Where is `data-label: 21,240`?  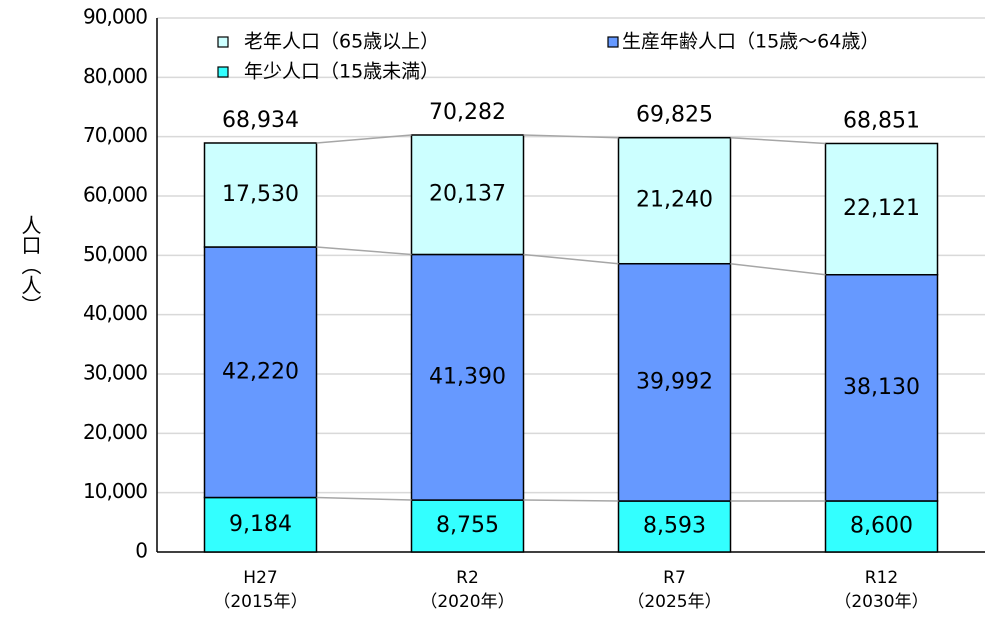 data-label: 21,240 is located at coordinates (674, 200).